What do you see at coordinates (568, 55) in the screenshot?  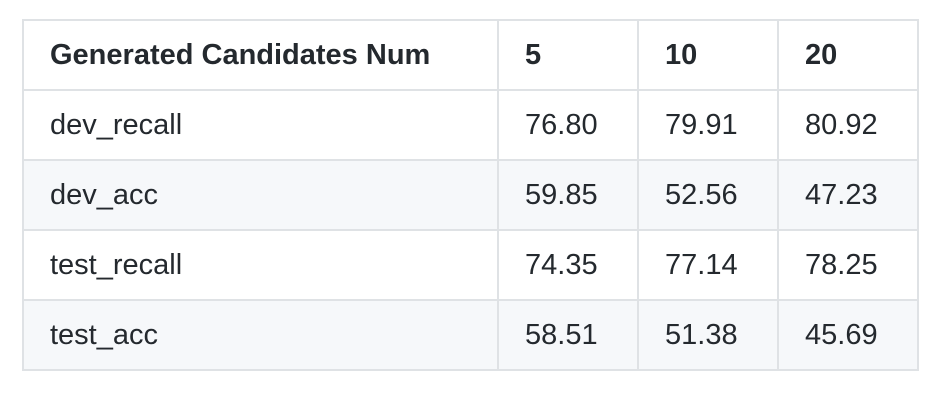 I see `header-cell-5: 5` at bounding box center [568, 55].